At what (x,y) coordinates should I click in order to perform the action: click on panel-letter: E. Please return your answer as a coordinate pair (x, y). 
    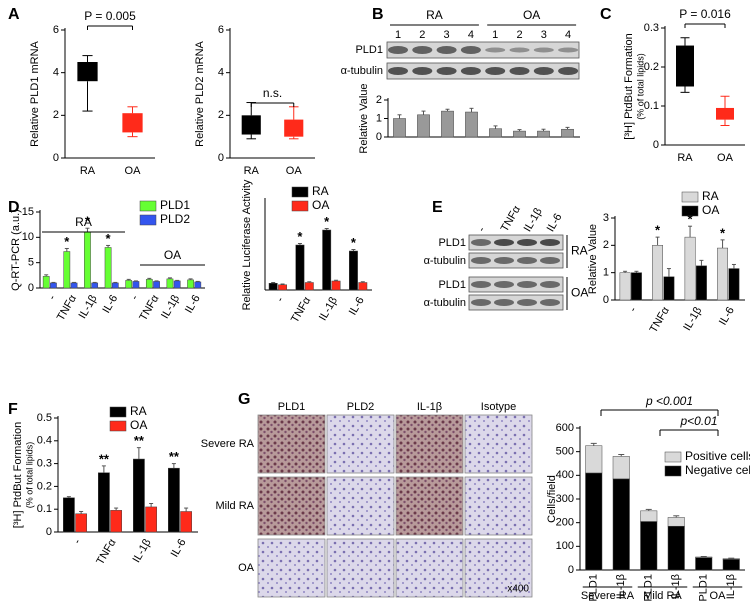
    Looking at the image, I should click on (437, 207).